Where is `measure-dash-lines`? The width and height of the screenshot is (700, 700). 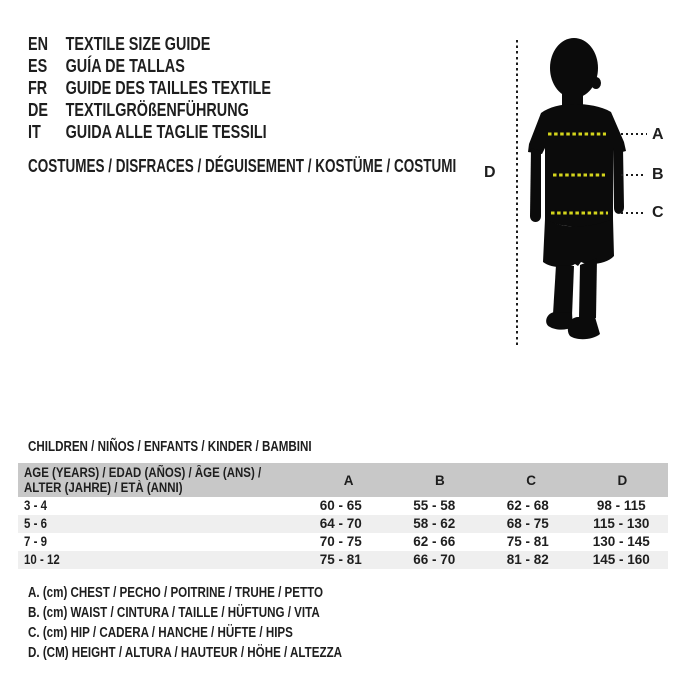 measure-dash-lines is located at coordinates (578, 173).